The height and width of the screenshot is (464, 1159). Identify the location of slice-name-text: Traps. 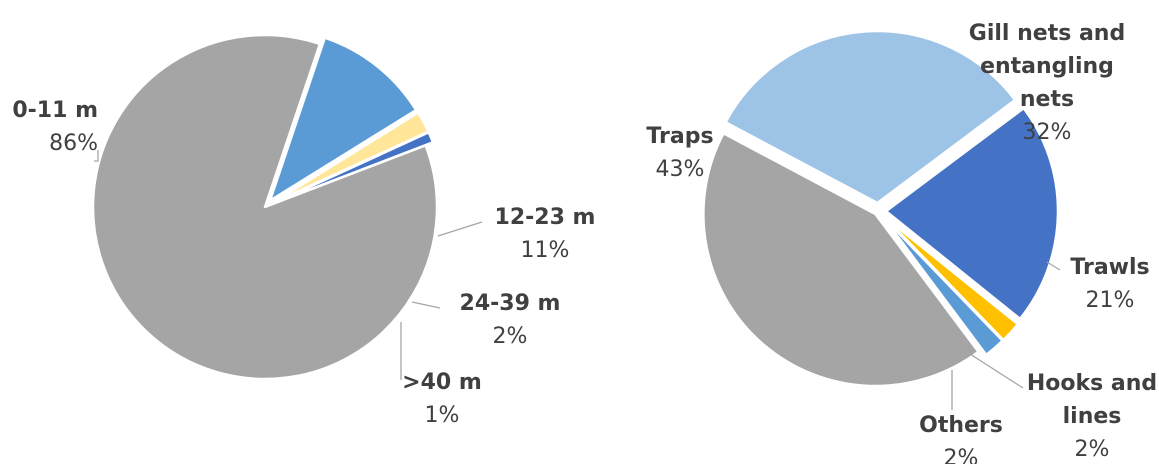
(679, 136).